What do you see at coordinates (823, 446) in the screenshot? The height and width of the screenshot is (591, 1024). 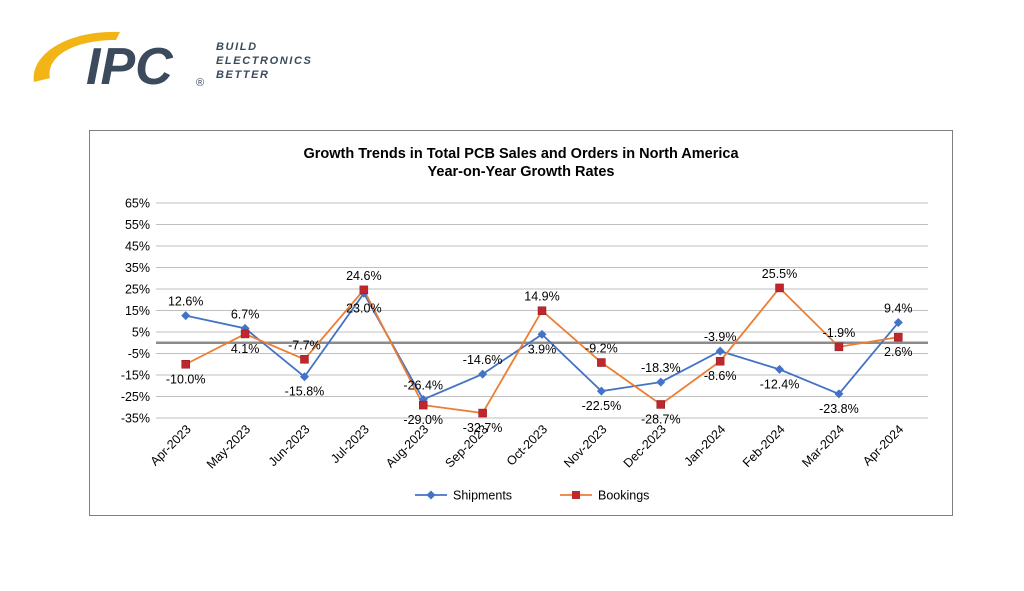 I see `x-tick-label: Mar-2024` at bounding box center [823, 446].